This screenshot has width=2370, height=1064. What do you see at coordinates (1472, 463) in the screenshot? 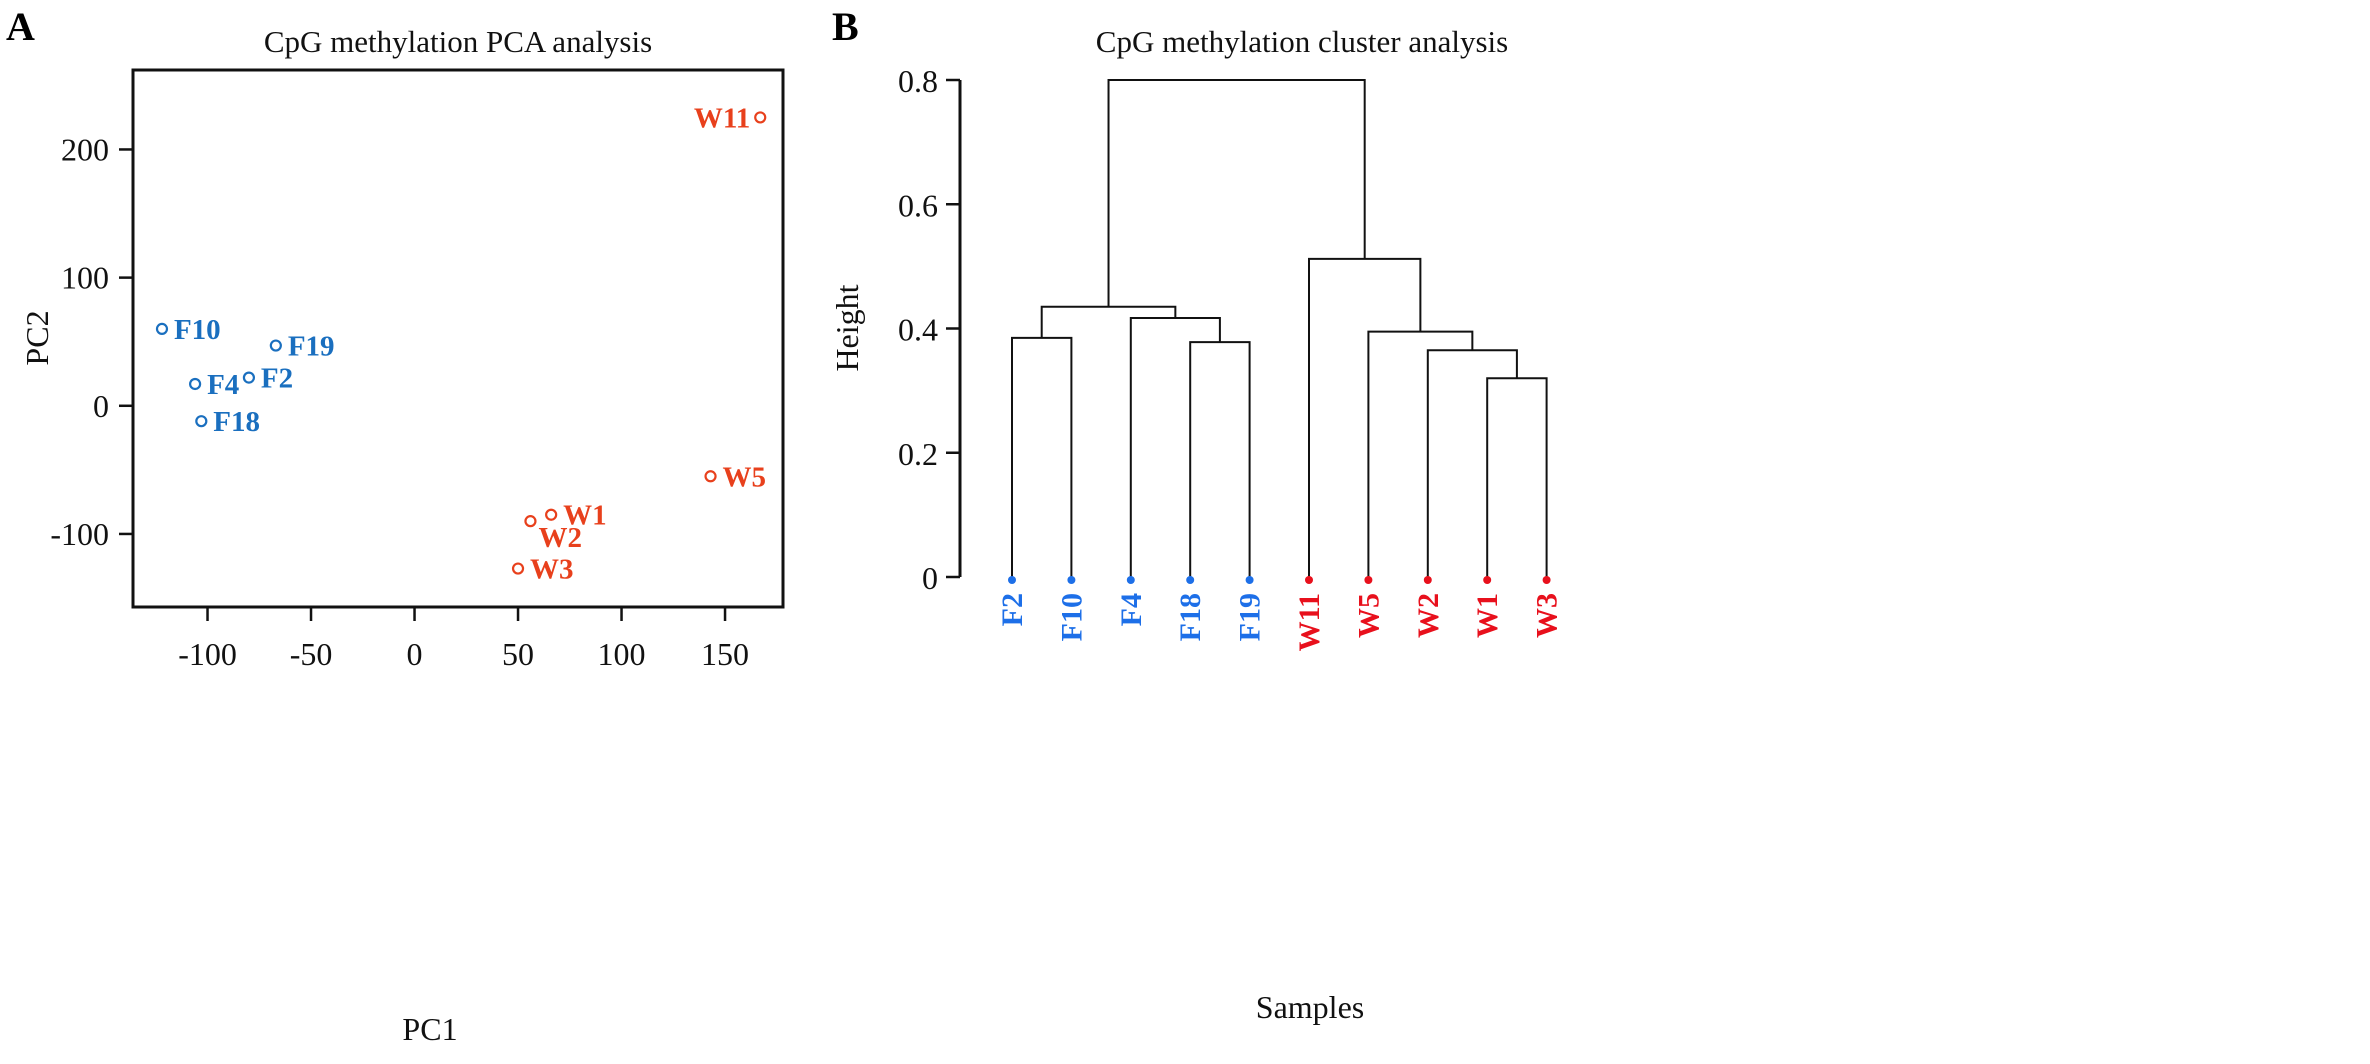
I see `dendrogram-link-m6` at bounding box center [1472, 463].